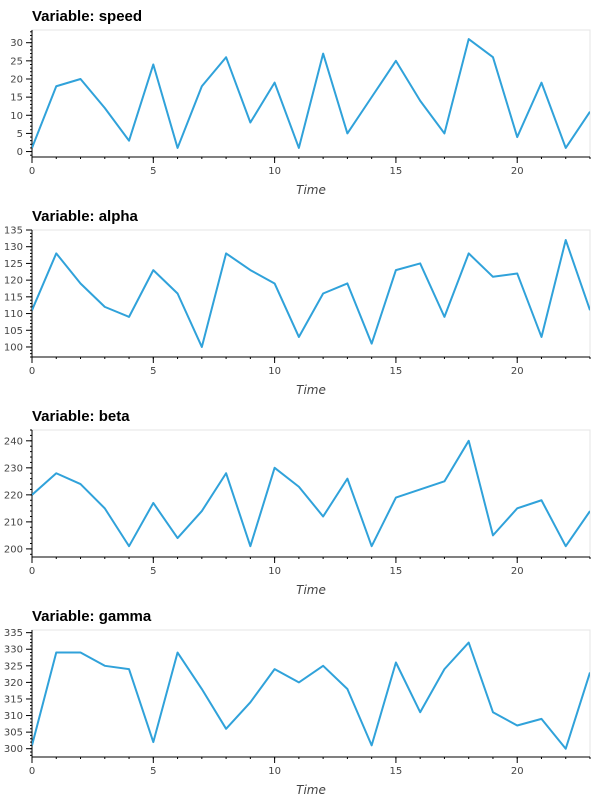  Describe the element at coordinates (20, 134) in the screenshot. I see `y-tick-label: 5` at that location.